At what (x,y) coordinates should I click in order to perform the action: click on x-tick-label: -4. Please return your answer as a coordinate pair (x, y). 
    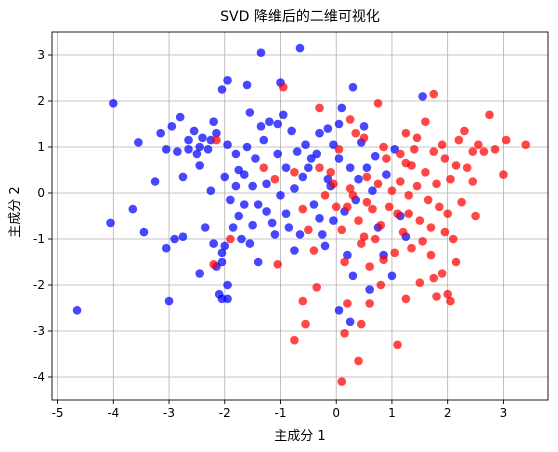
    Looking at the image, I should click on (113, 413).